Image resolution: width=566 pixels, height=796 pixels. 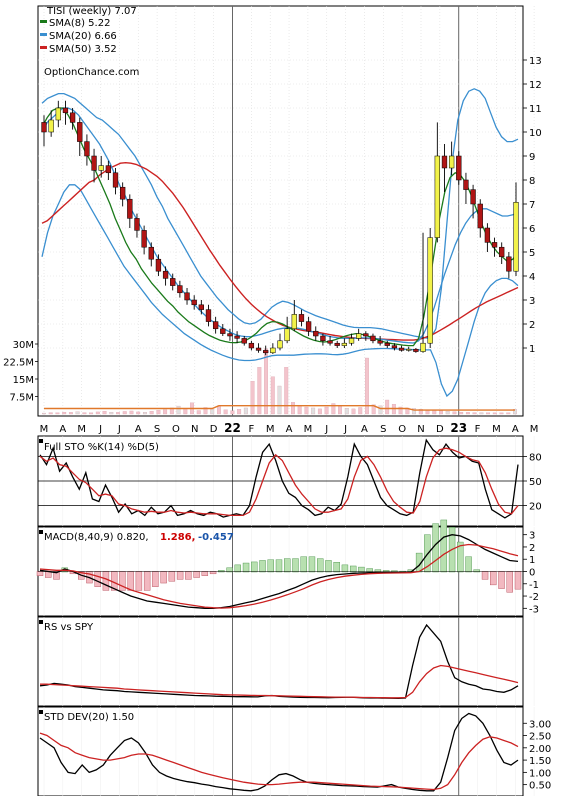 I want to click on watermark: OptionChance.com, so click(x=91, y=72).